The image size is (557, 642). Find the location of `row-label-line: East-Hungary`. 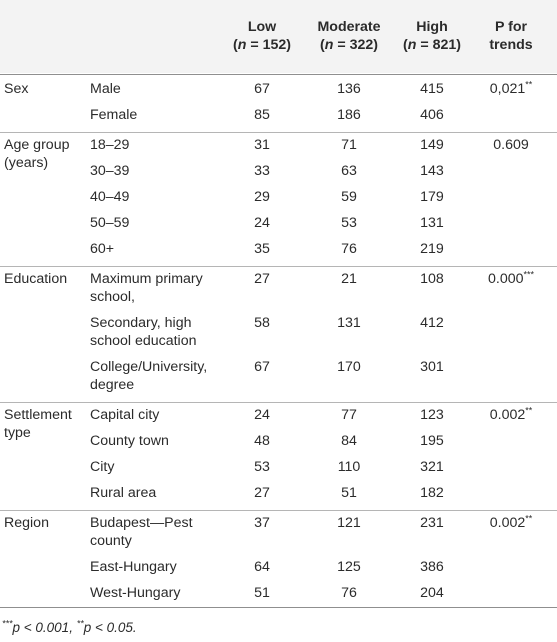

row-label-line: East-Hungary is located at coordinates (133, 567).